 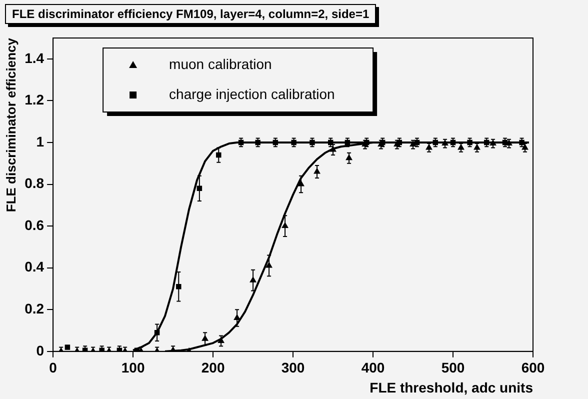 What do you see at coordinates (220, 64) in the screenshot?
I see `legend-label: muon calibration` at bounding box center [220, 64].